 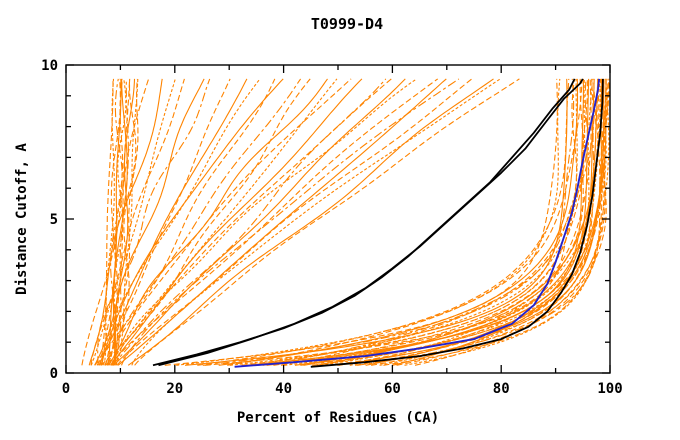 What do you see at coordinates (49, 66) in the screenshot?
I see `y-tick-label: 10` at bounding box center [49, 66].